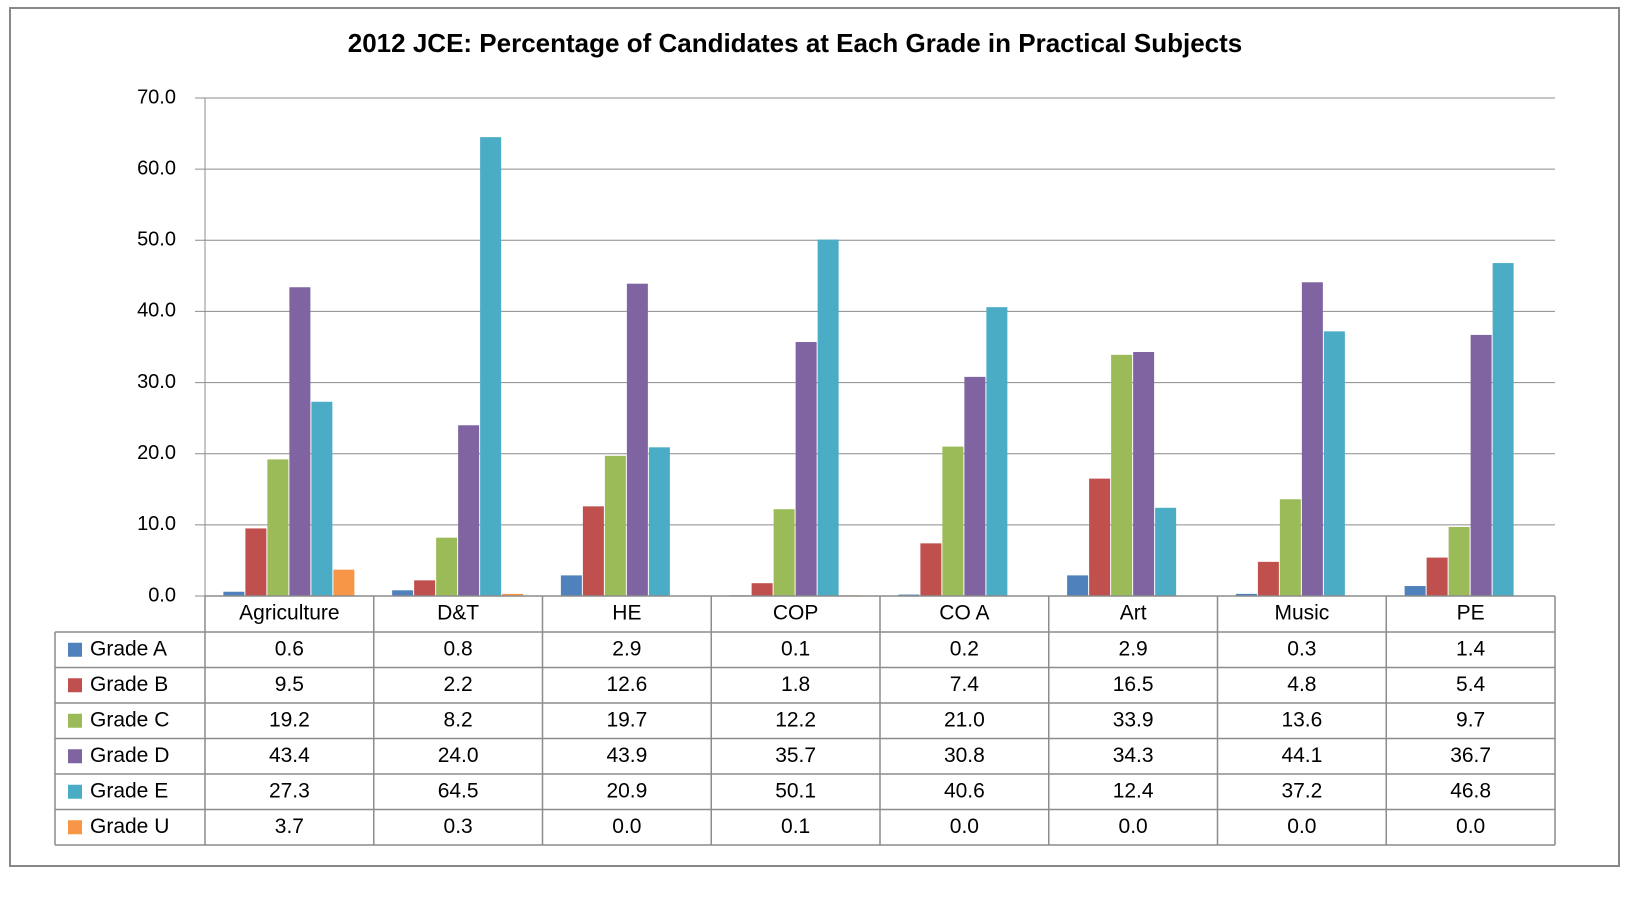 The width and height of the screenshot is (1629, 901). Describe the element at coordinates (964, 613) in the screenshot. I see `x-tick-label: CO A` at that location.